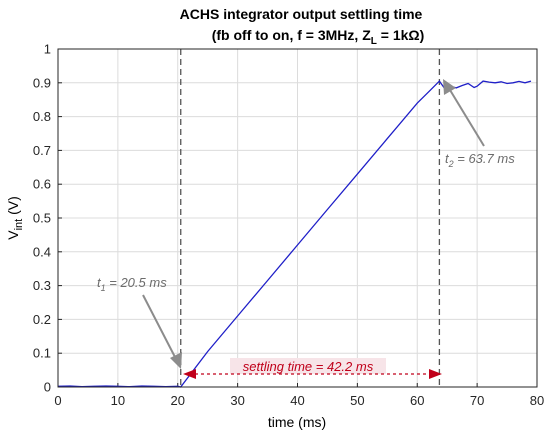  What do you see at coordinates (162, 331) in the screenshot?
I see `t1-arrow` at bounding box center [162, 331].